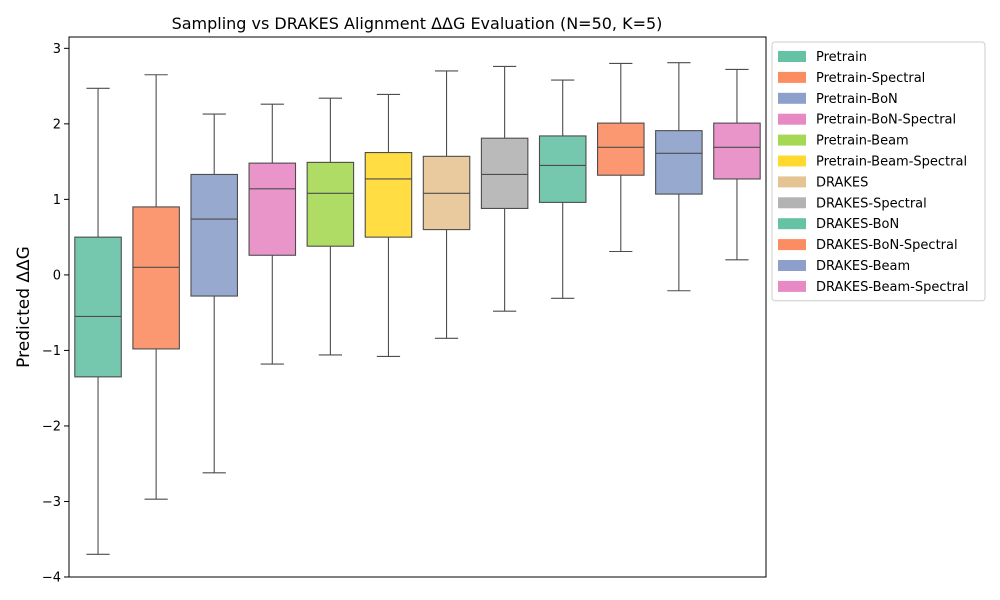 The image size is (1000, 600). Describe the element at coordinates (891, 162) in the screenshot. I see `legend-entry: Pretrain-Beam-Spectral` at that location.